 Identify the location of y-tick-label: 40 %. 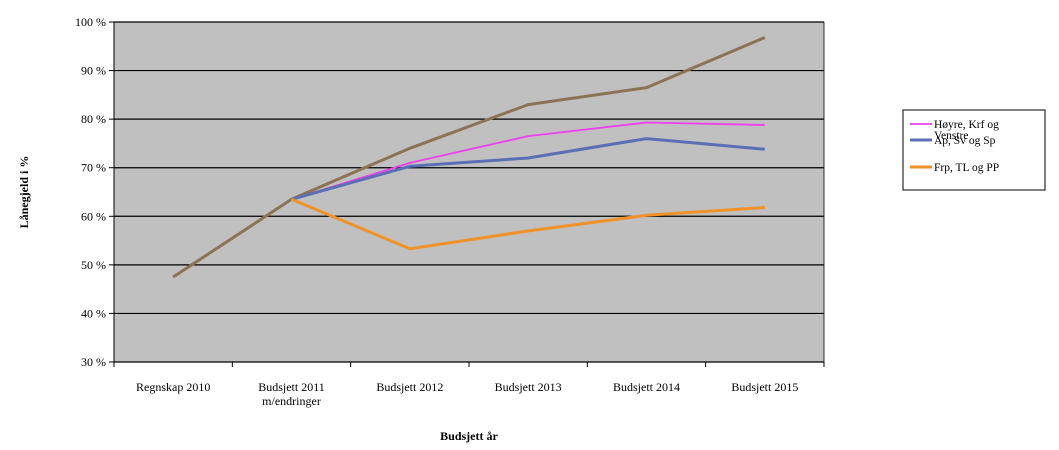
(93, 313).